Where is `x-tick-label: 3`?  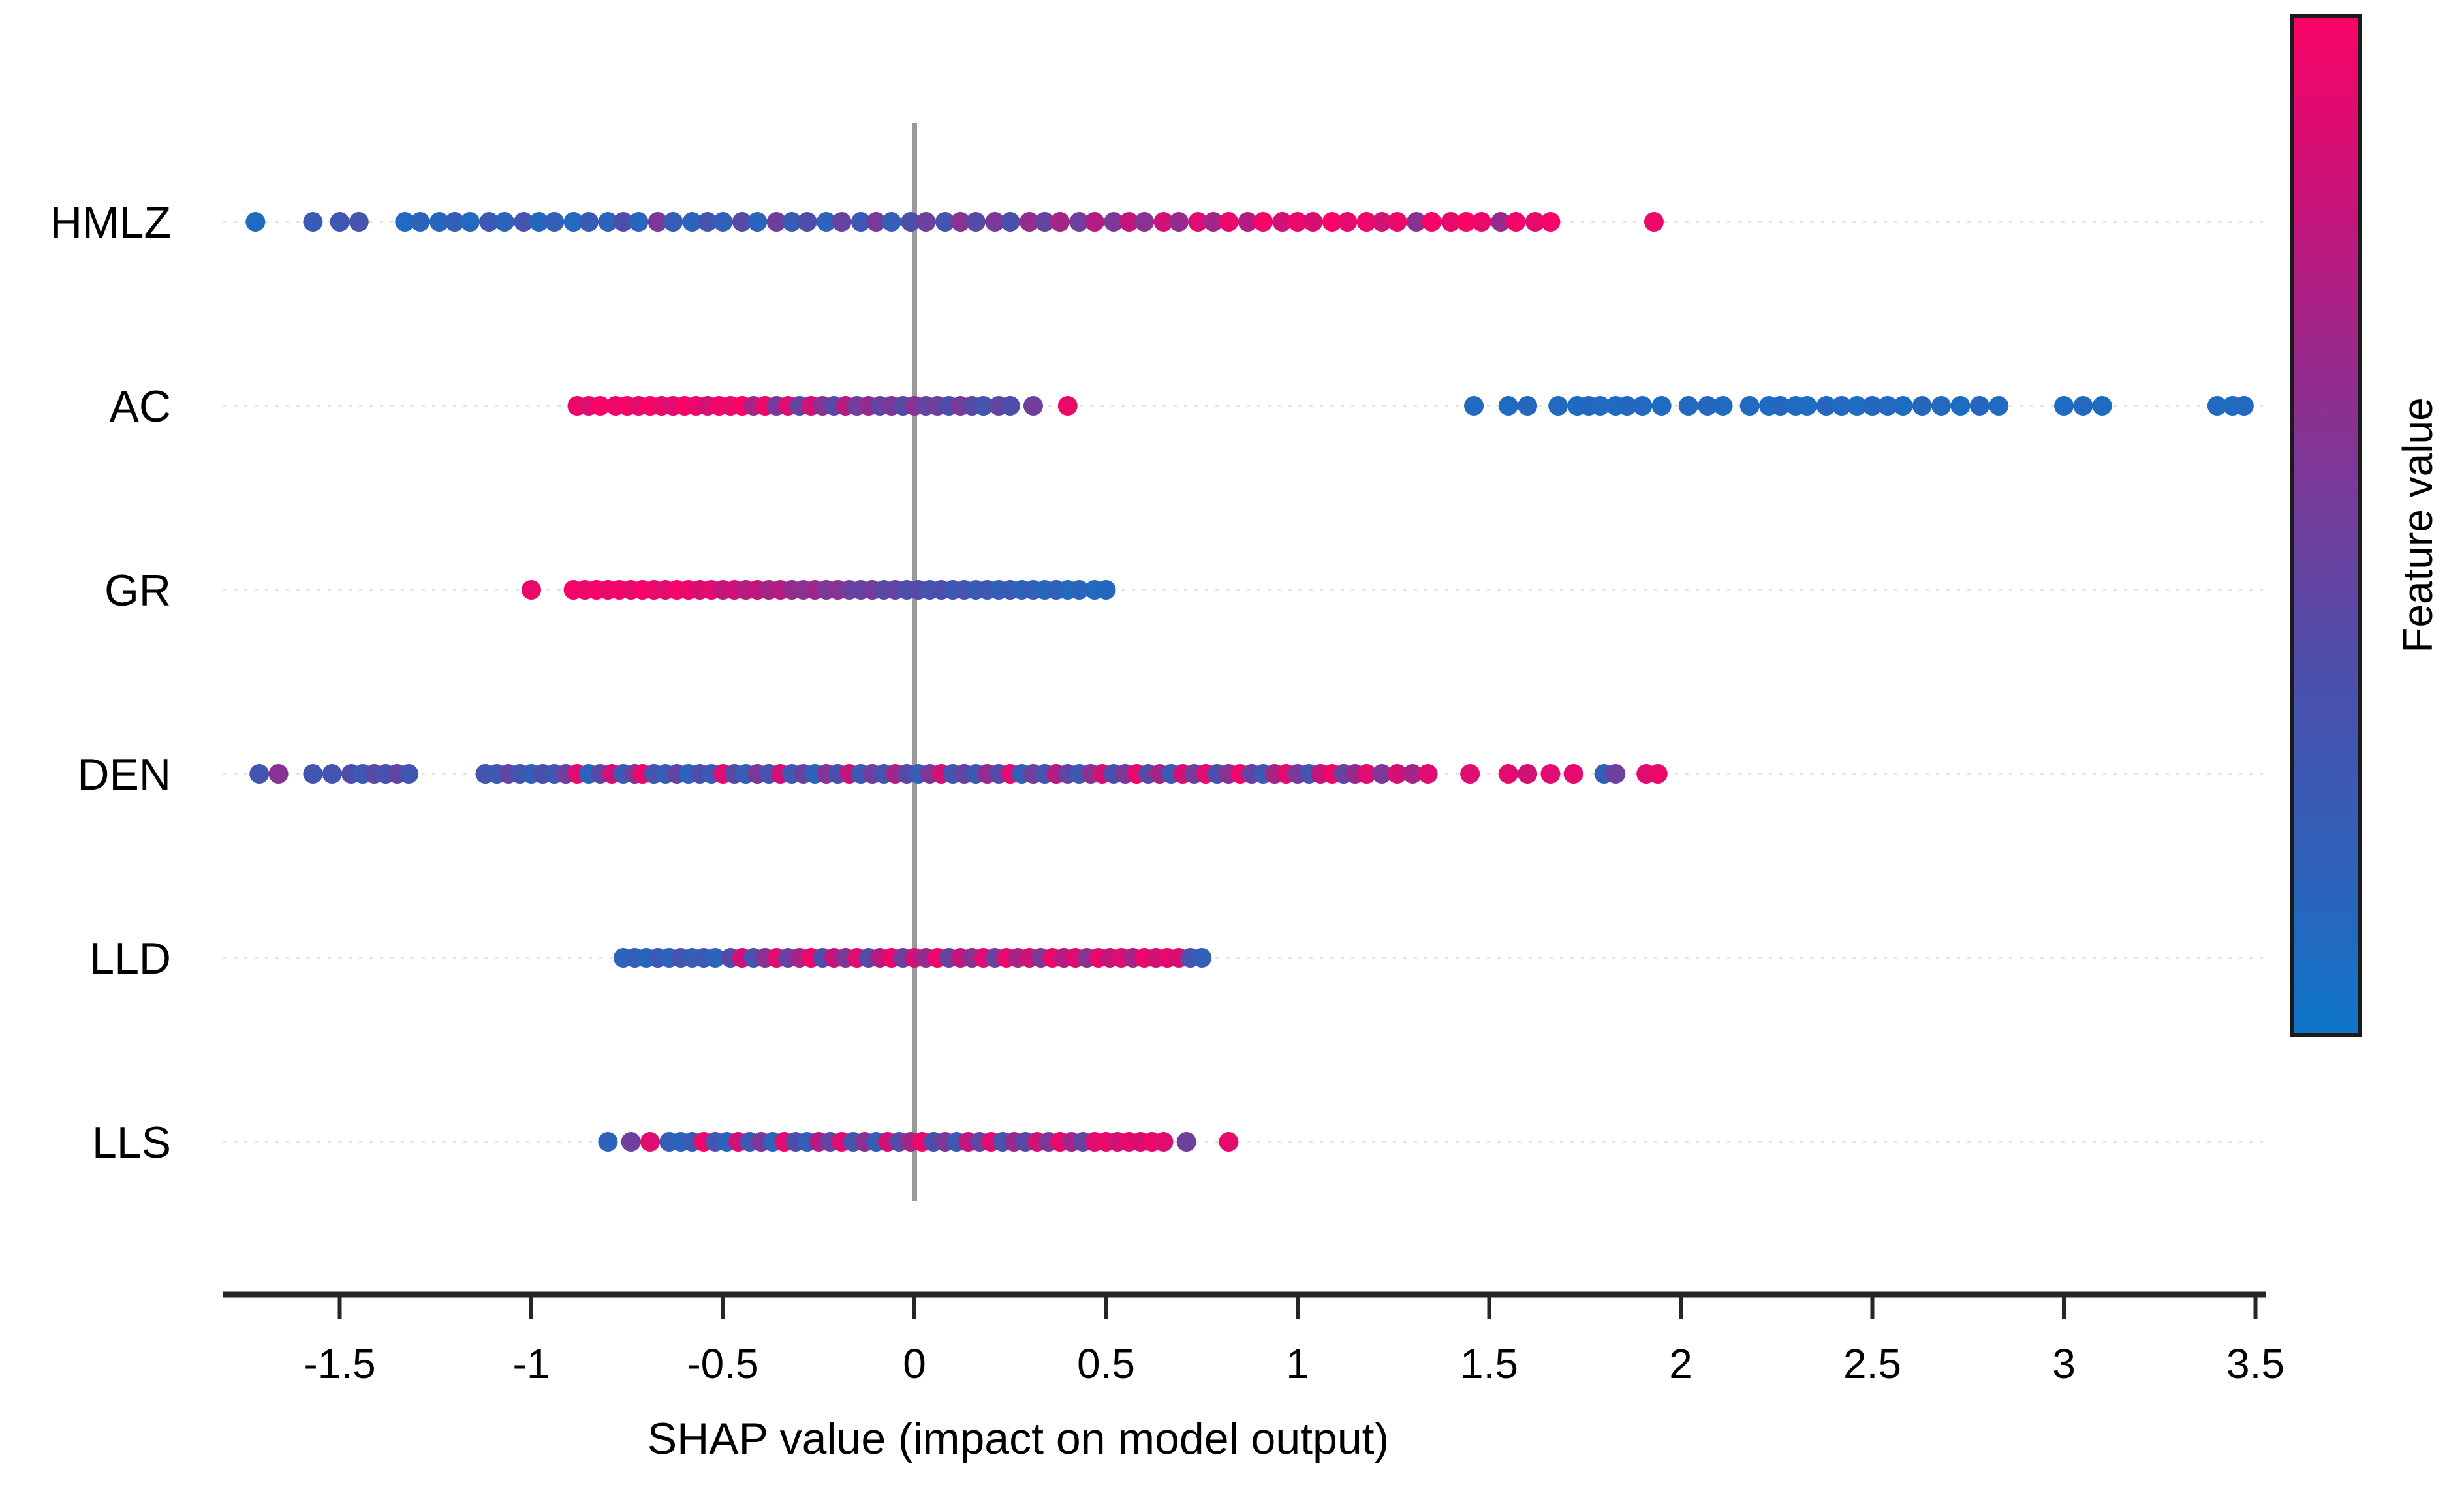
x-tick-label: 3 is located at coordinates (2064, 1363).